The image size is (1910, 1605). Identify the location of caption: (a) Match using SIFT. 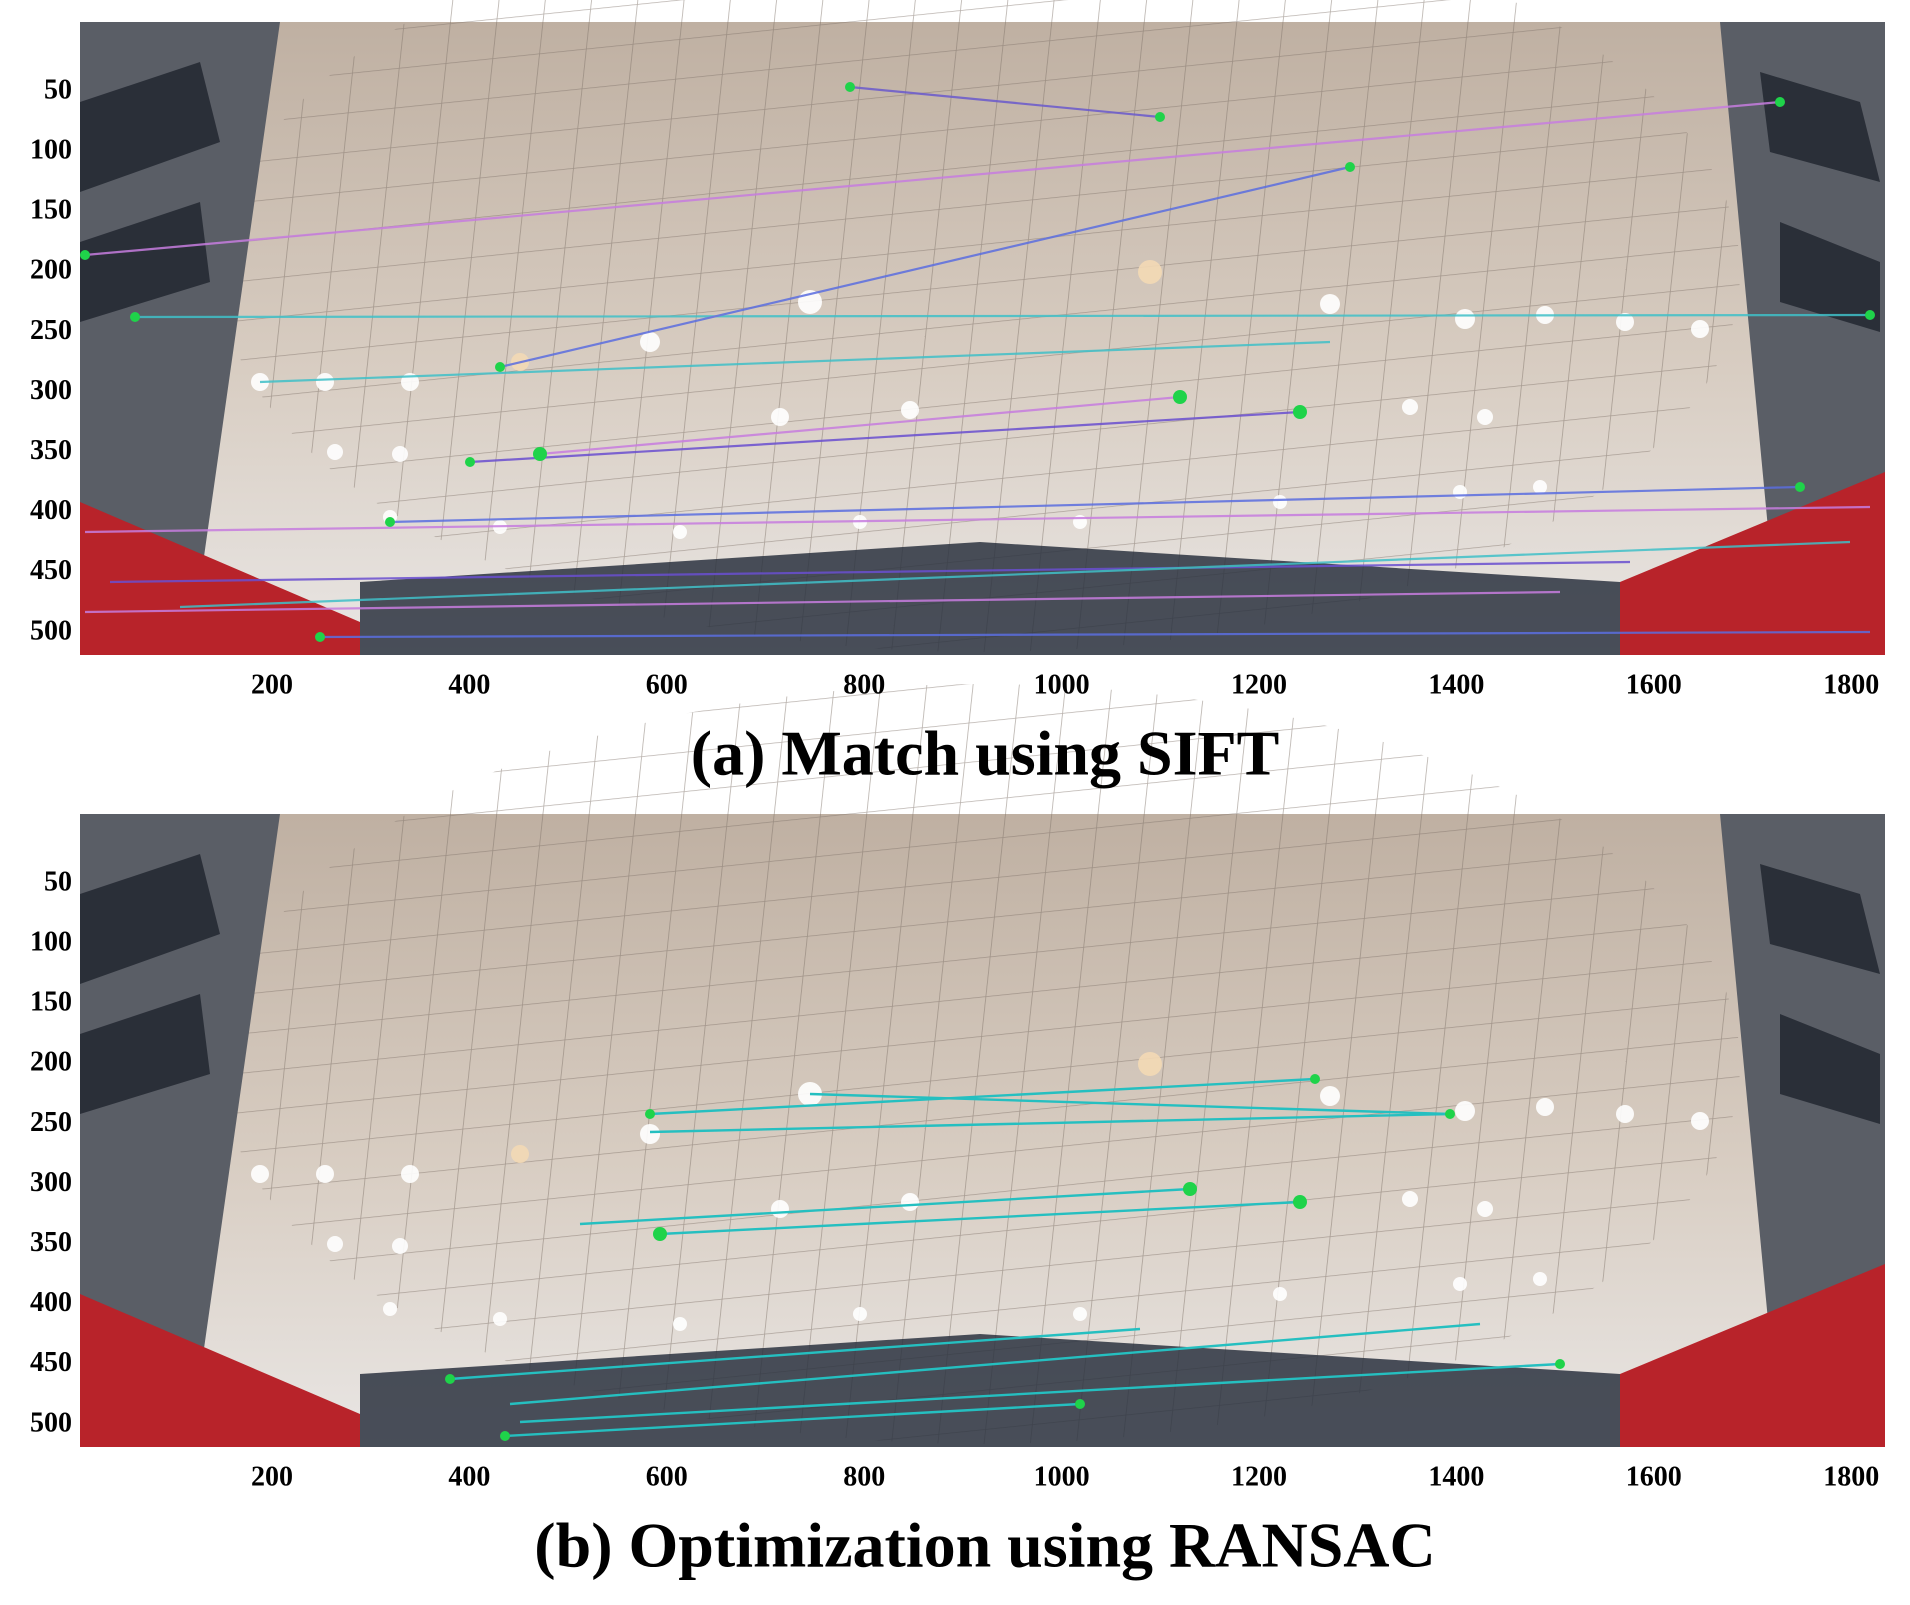
(985, 753).